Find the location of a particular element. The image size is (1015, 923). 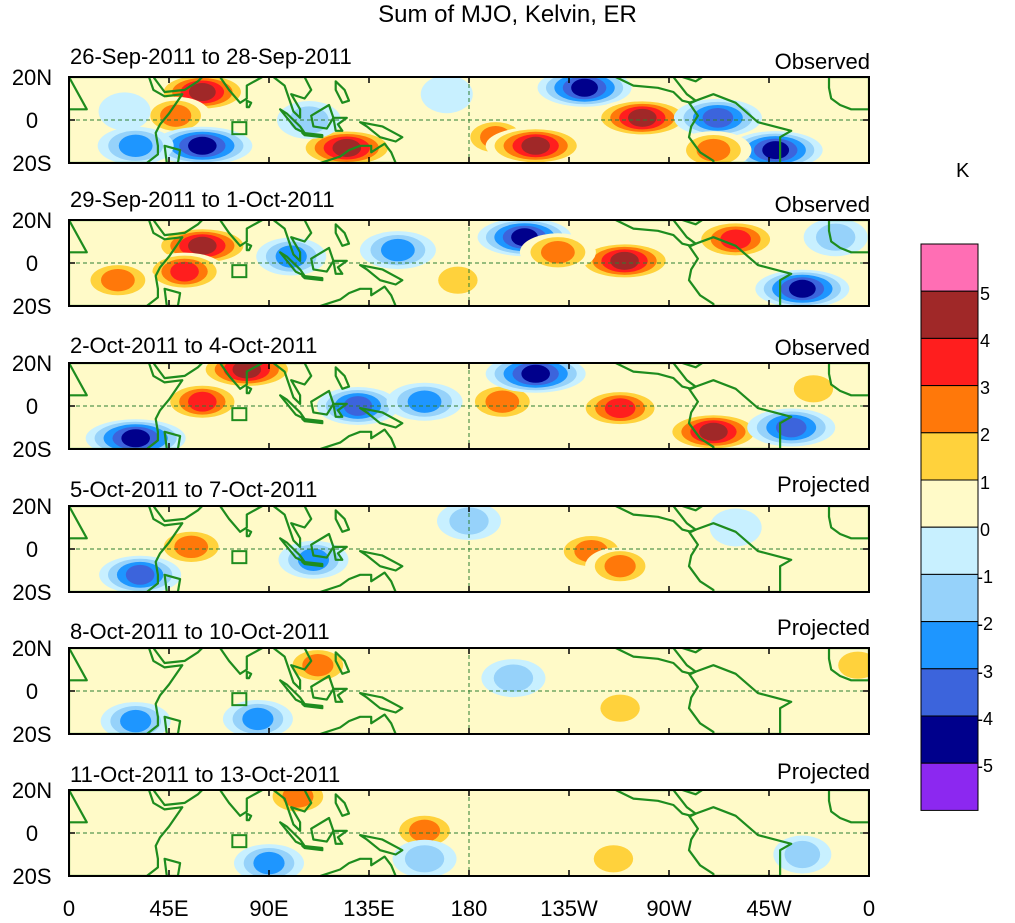

panel-5-lat-north: 20N is located at coordinates (32, 648).